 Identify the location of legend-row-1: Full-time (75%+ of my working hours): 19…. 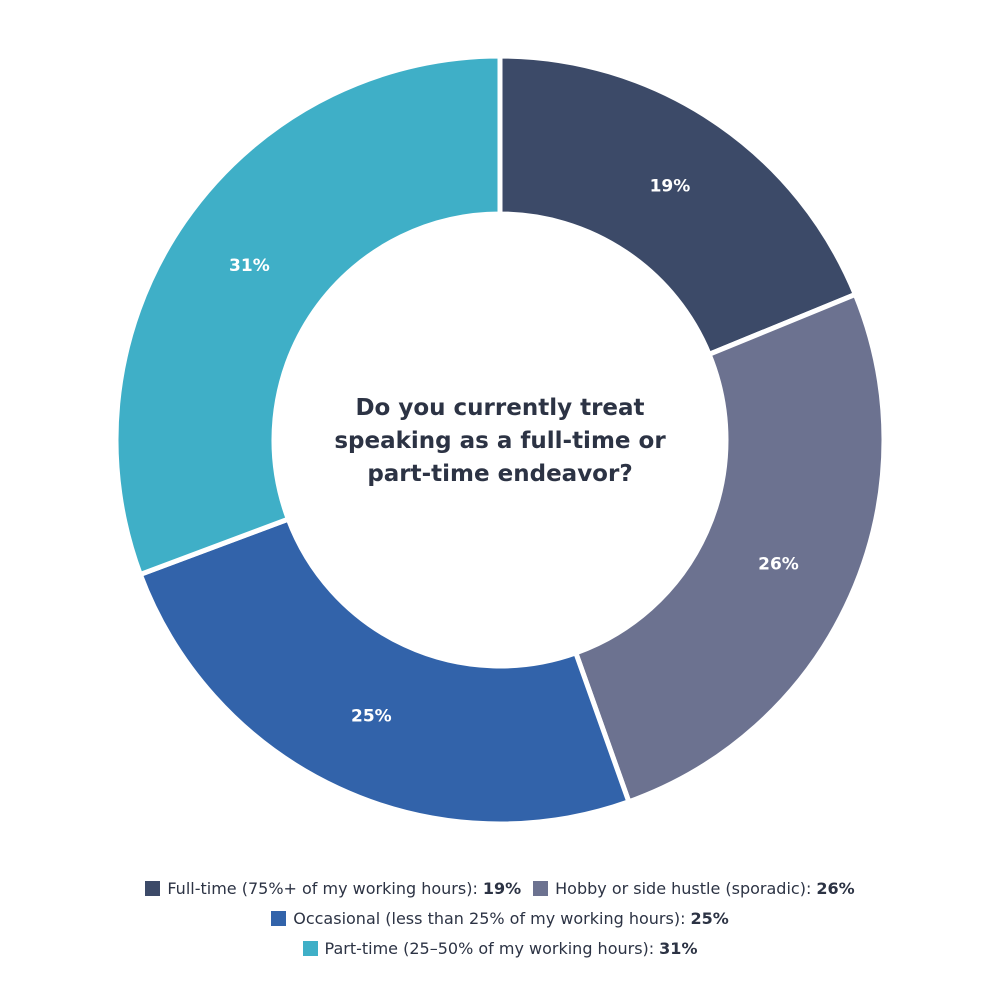
(500, 888).